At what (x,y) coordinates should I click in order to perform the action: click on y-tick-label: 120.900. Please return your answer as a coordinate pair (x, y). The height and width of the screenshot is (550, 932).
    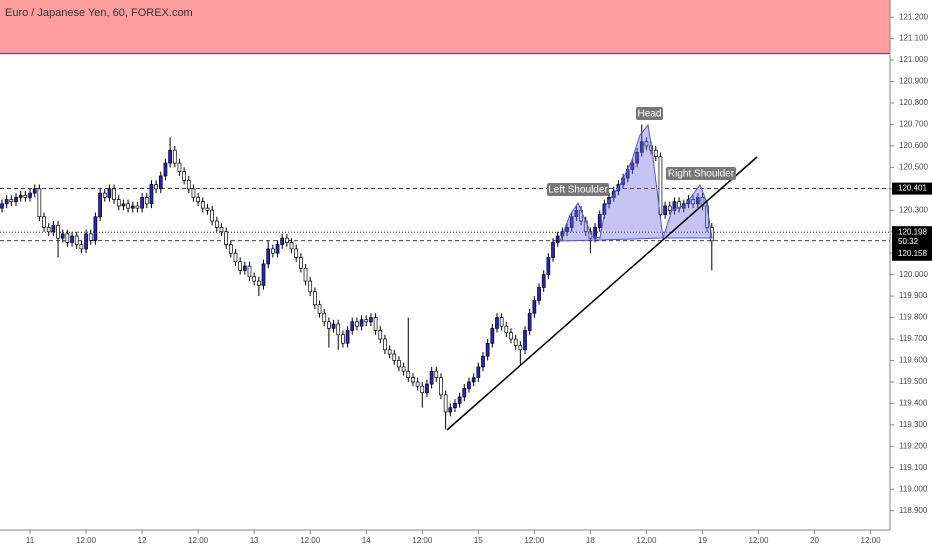
    Looking at the image, I should click on (913, 81).